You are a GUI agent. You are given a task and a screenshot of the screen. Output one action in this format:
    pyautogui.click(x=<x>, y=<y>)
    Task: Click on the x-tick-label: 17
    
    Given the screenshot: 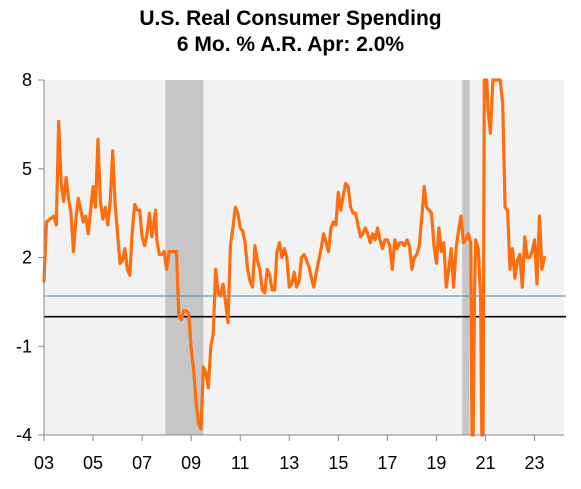 What is the action you would take?
    pyautogui.click(x=387, y=463)
    